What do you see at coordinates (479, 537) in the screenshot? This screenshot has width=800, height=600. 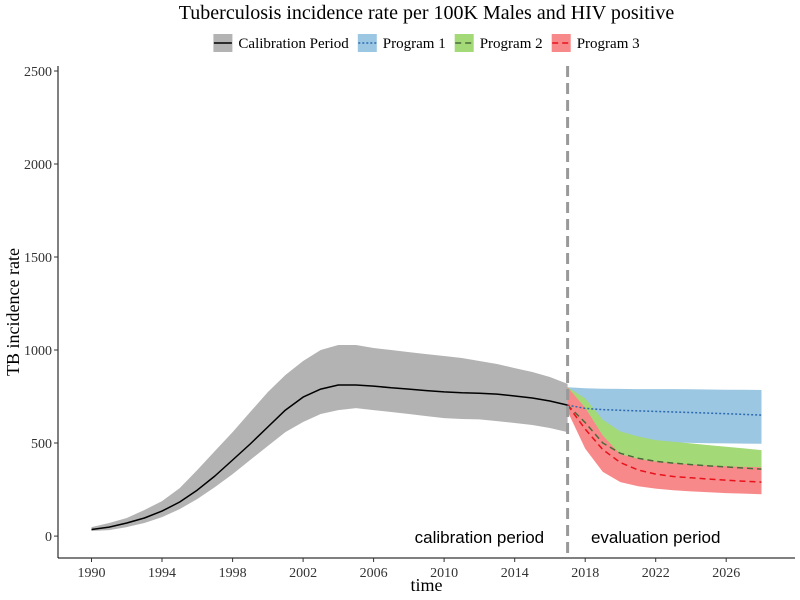 I see `annotation-calibration-period: calibration period` at bounding box center [479, 537].